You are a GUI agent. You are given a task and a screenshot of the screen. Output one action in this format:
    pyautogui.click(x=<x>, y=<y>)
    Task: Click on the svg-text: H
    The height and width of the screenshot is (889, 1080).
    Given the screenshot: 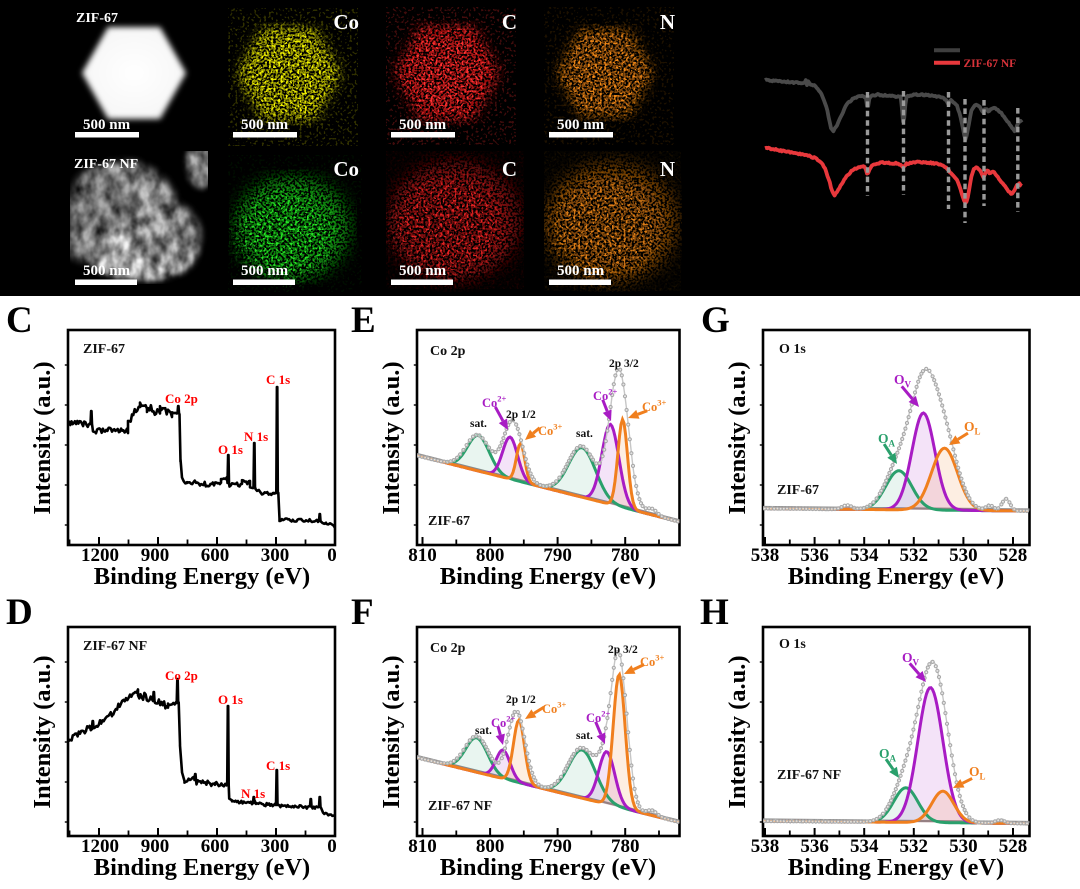 What is the action you would take?
    pyautogui.click(x=714, y=612)
    